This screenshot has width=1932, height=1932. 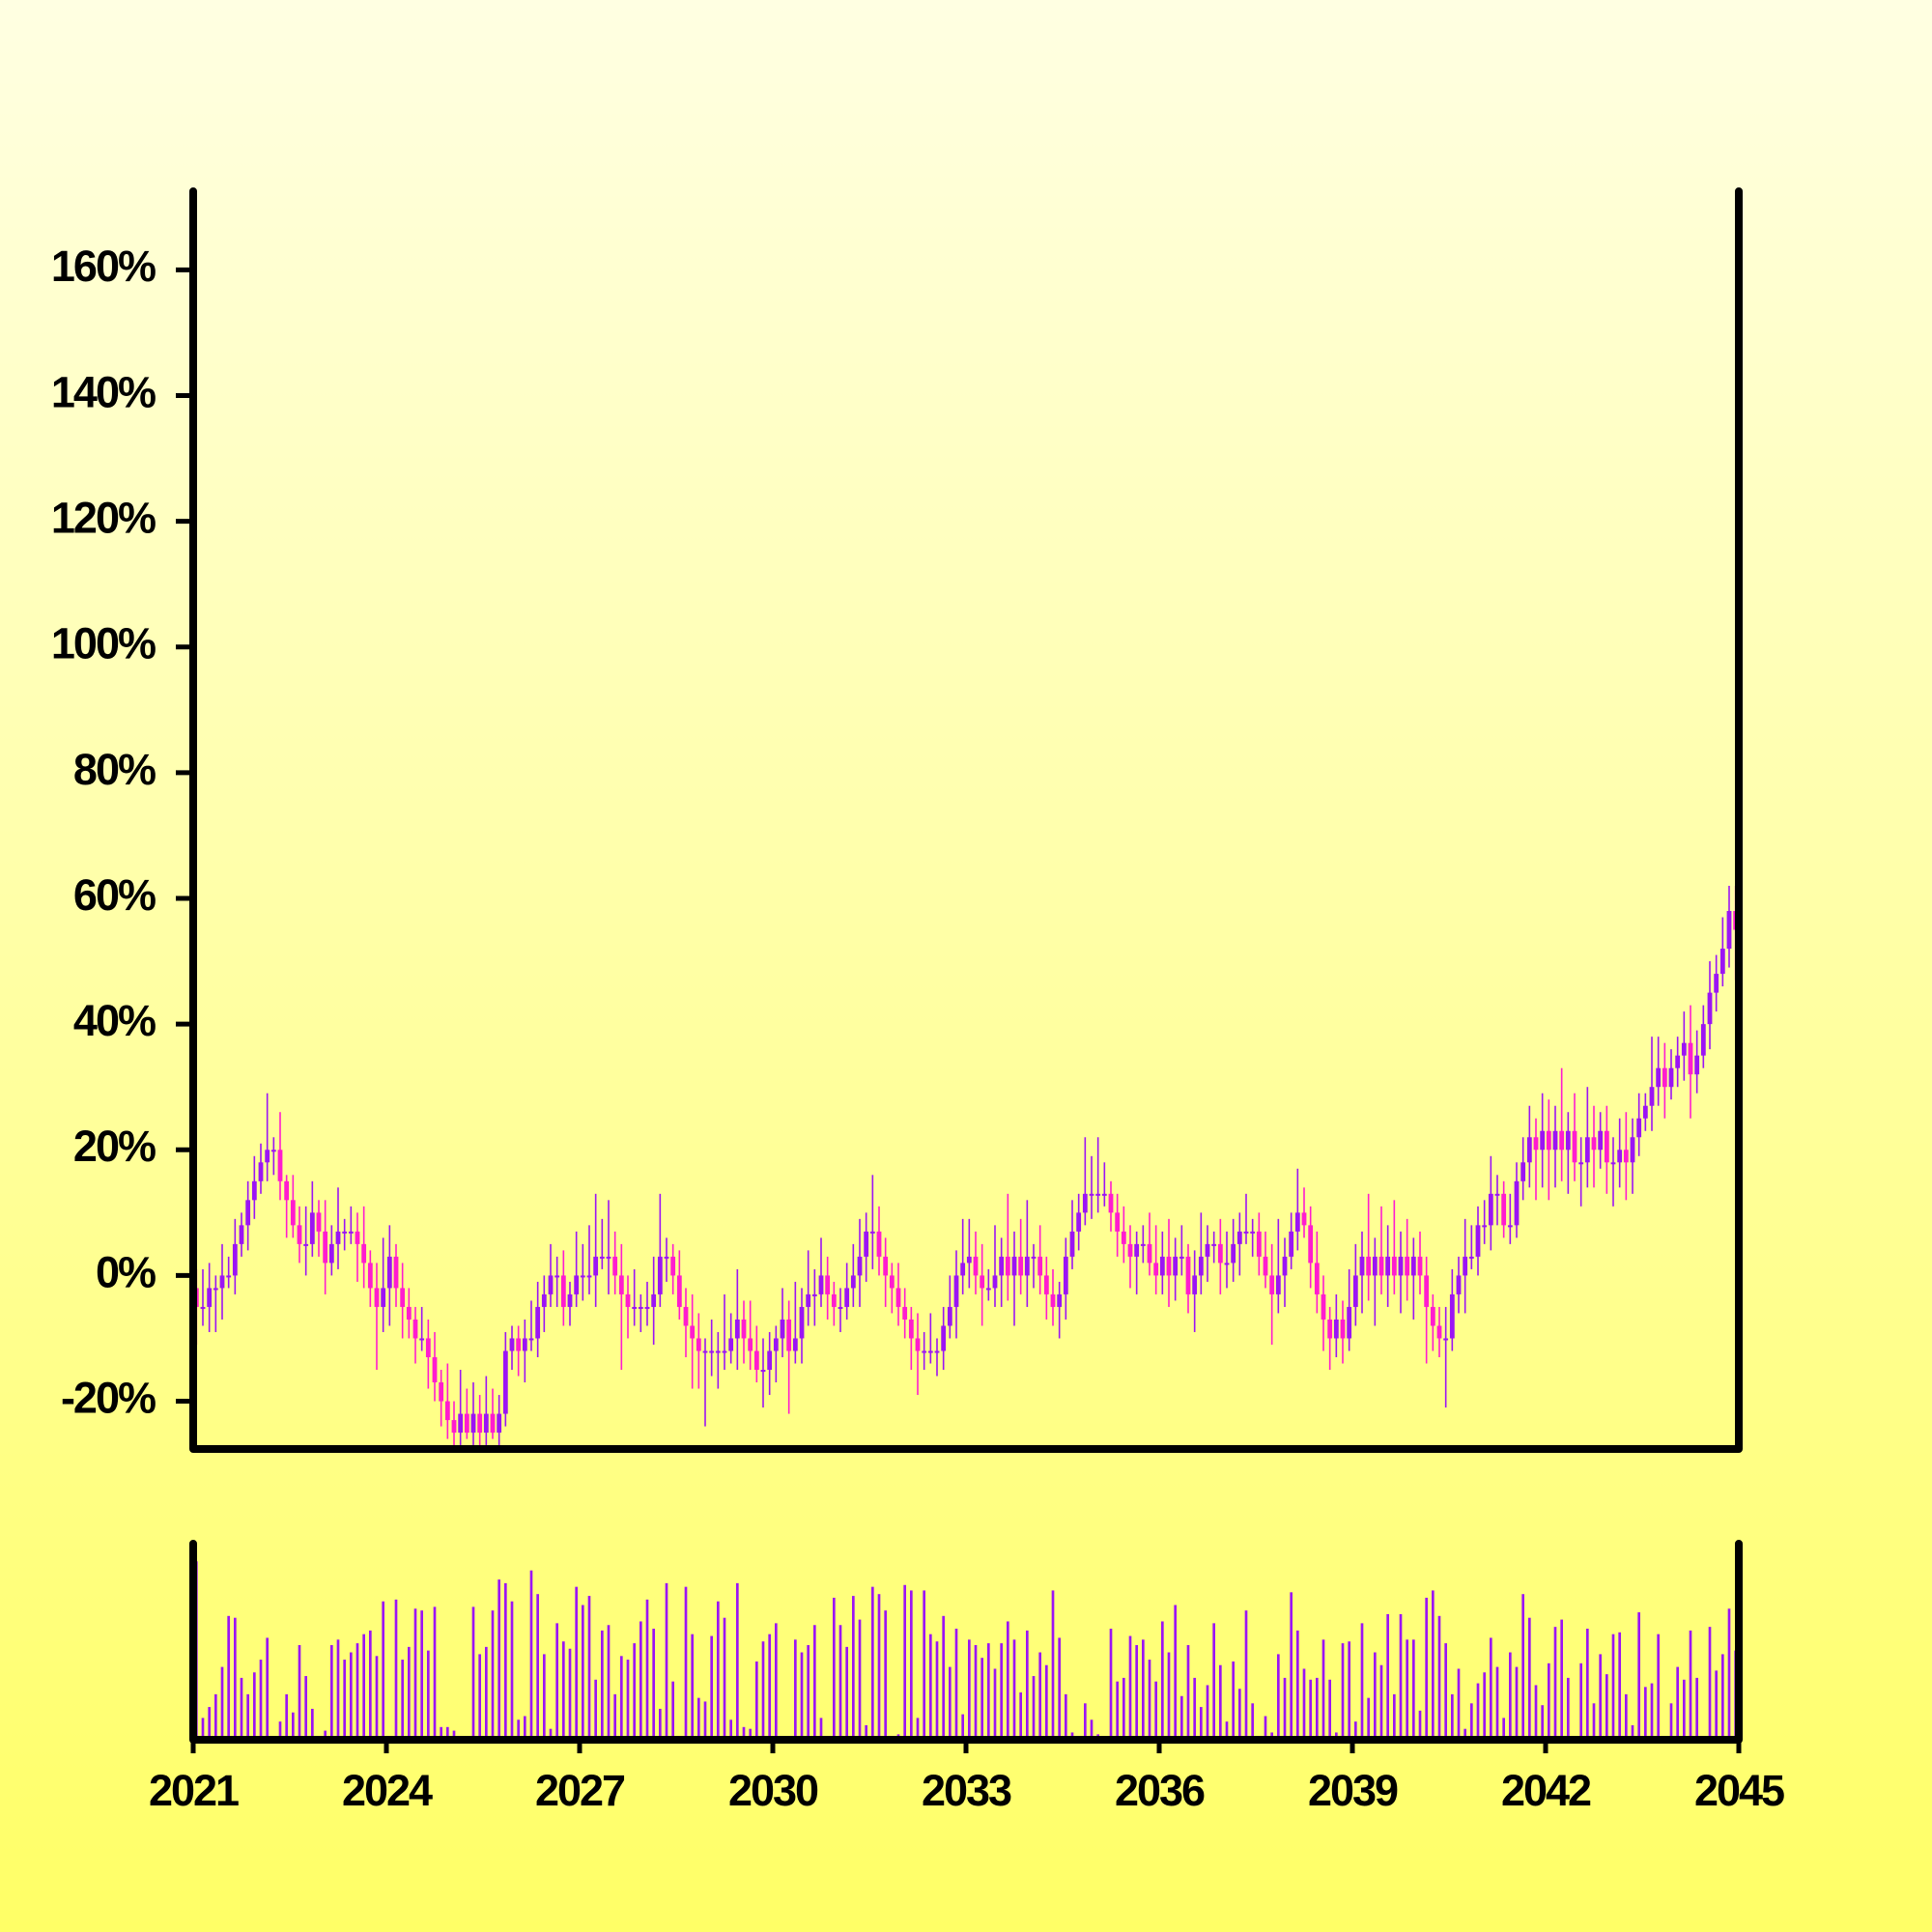 What do you see at coordinates (108, 1397) in the screenshot?
I see `y-tick-label: -20%` at bounding box center [108, 1397].